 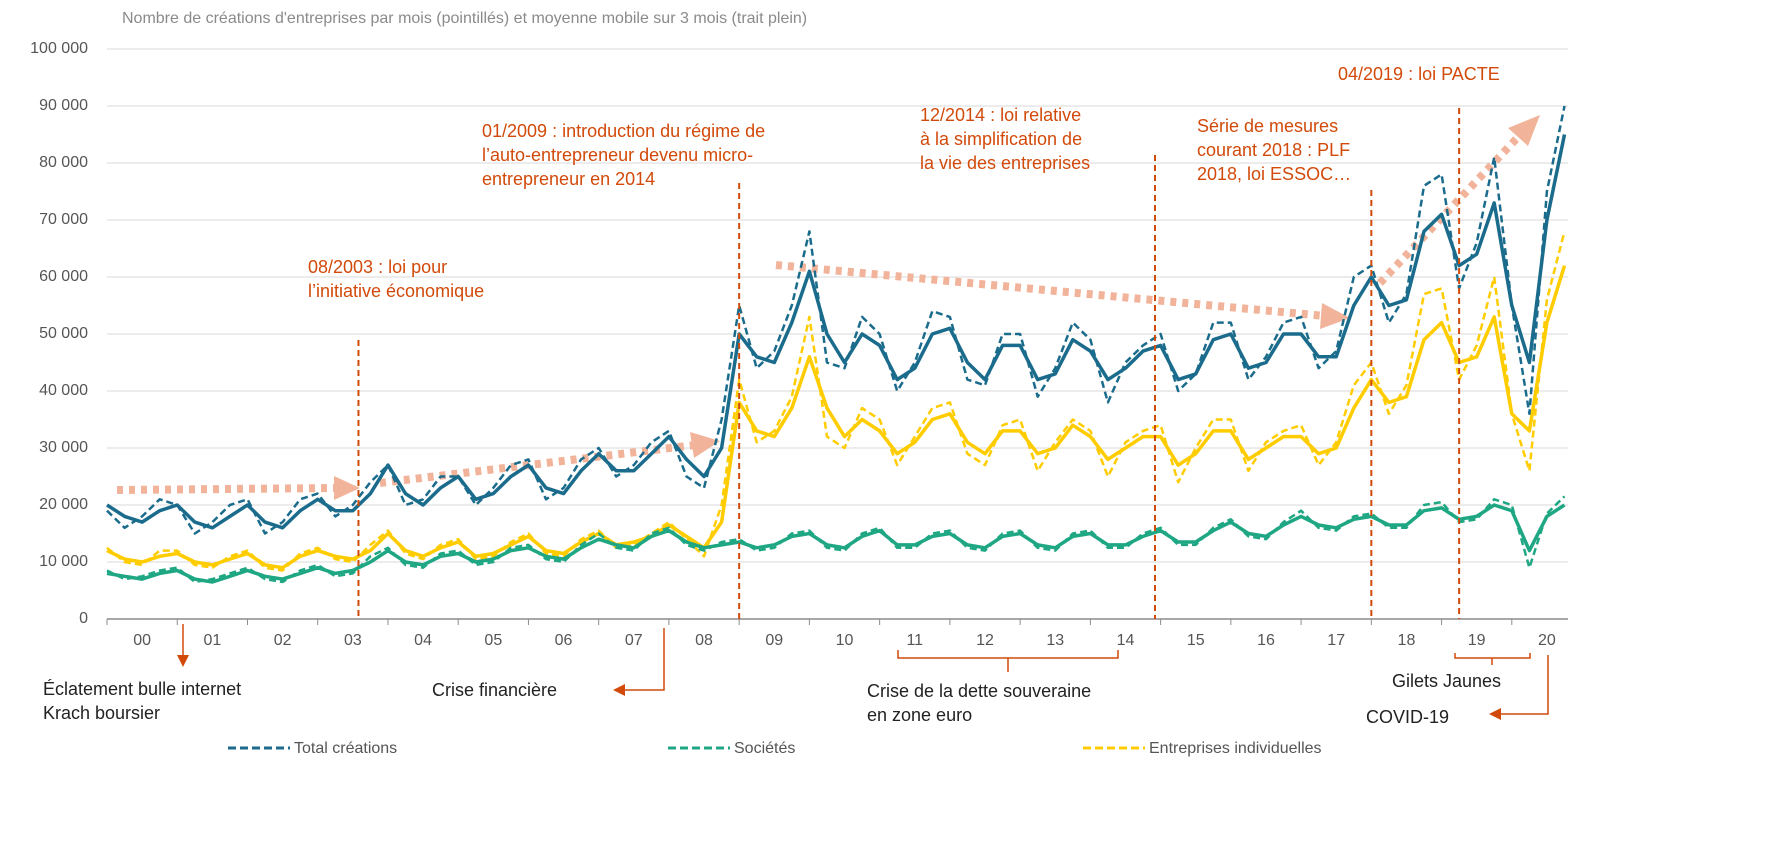 What do you see at coordinates (634, 640) in the screenshot?
I see `x-tick-label: 07` at bounding box center [634, 640].